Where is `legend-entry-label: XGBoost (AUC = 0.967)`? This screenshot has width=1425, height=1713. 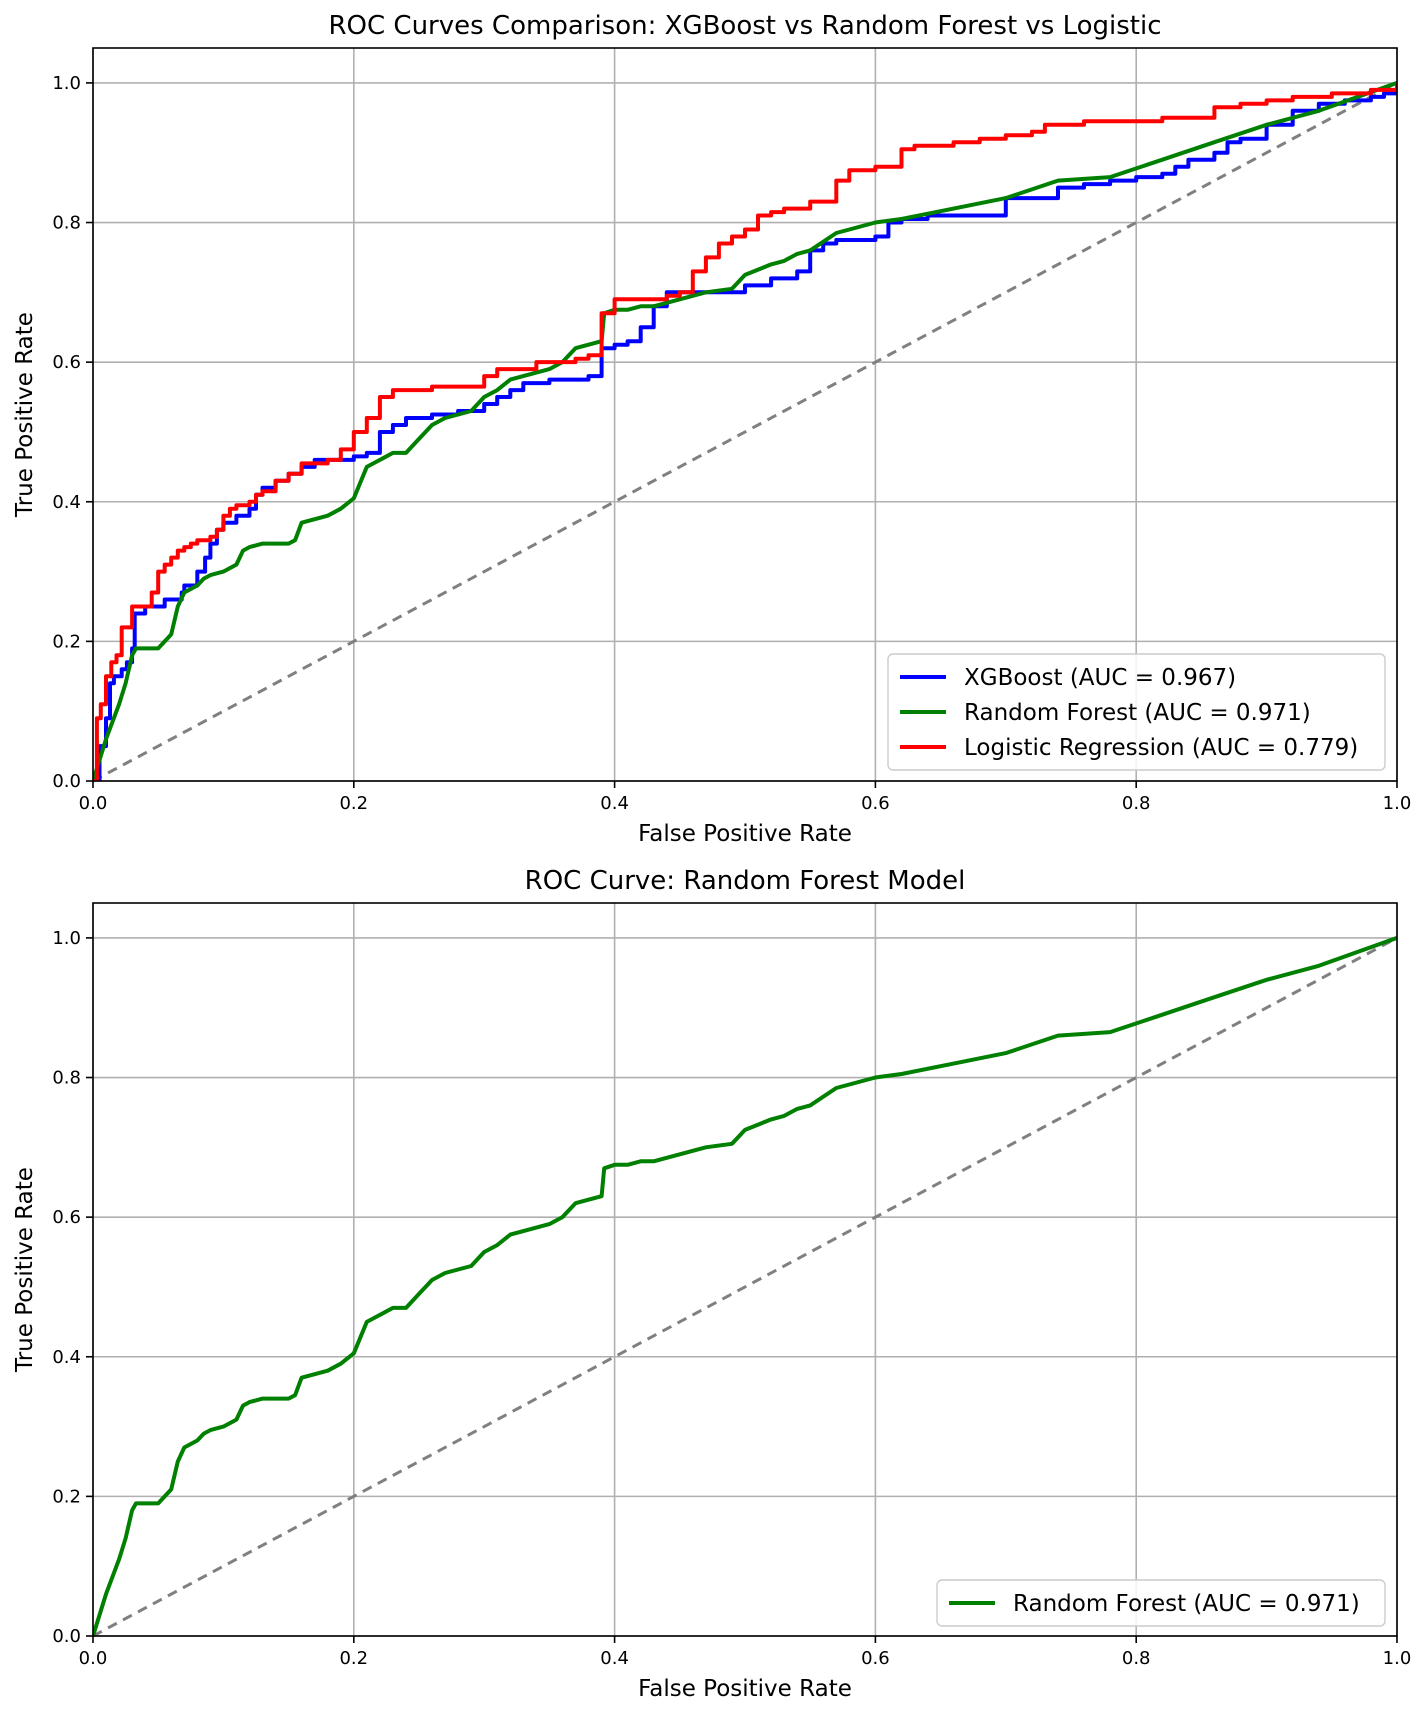 legend-entry-label: XGBoost (AUC = 0.967) is located at coordinates (1100, 678).